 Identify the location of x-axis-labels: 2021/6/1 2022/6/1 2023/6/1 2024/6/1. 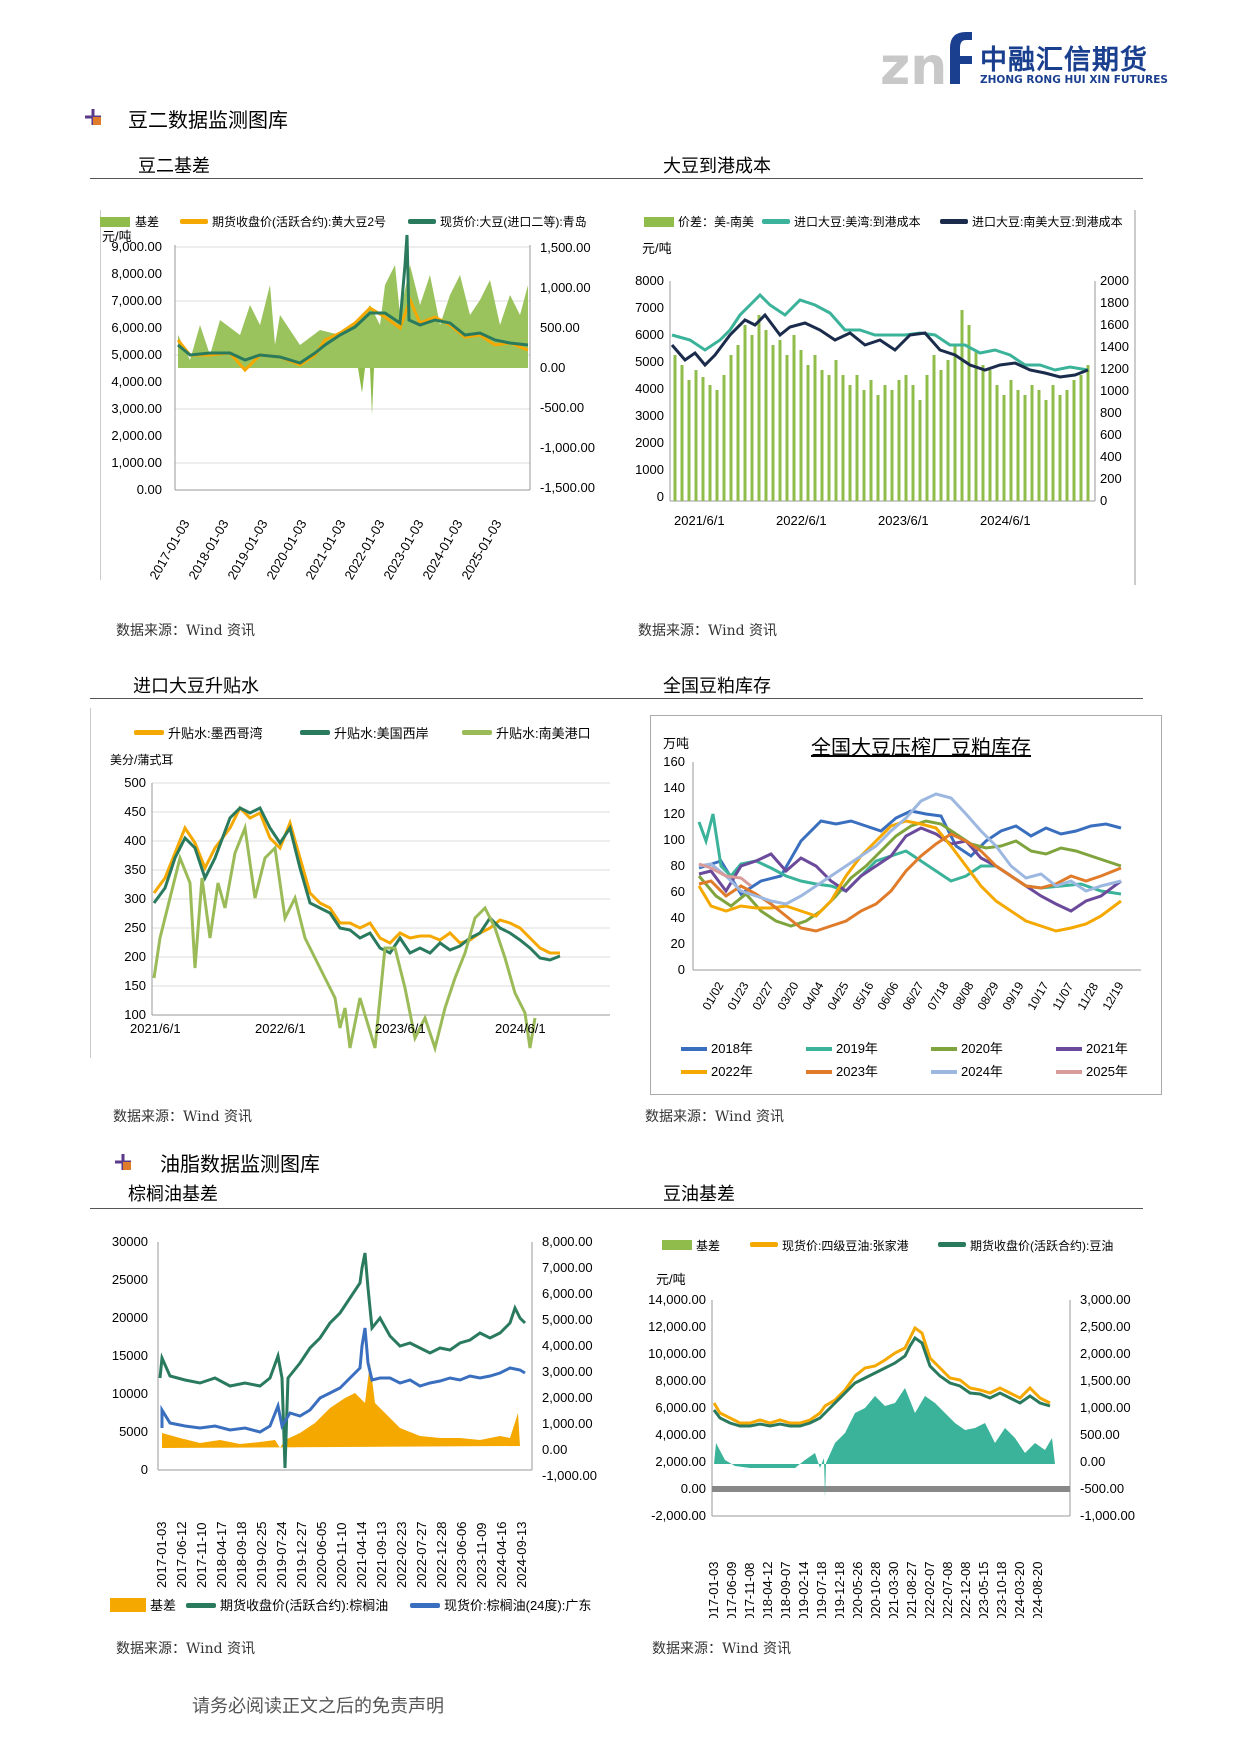
(338, 1028).